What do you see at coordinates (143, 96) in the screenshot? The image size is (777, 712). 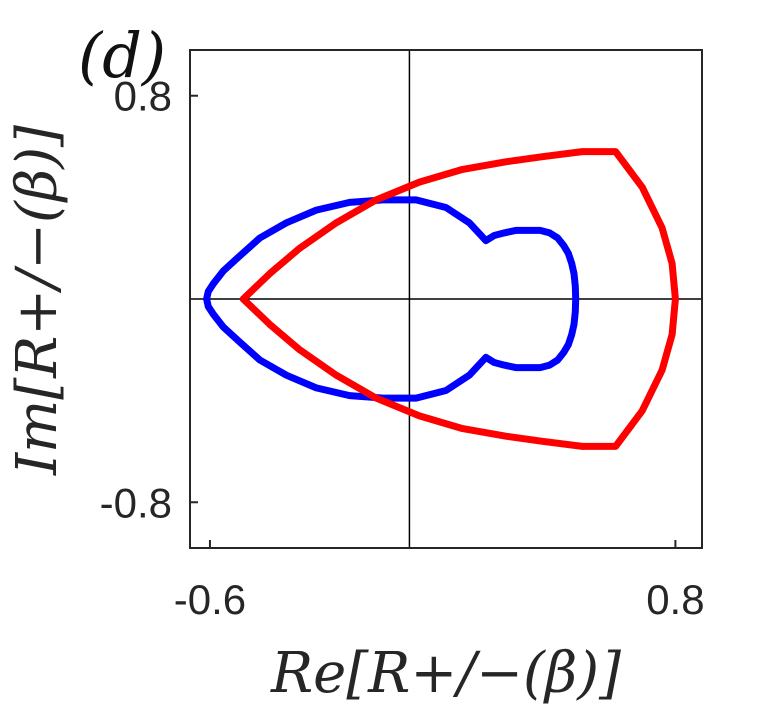 I see `y-tick-label: 0.8` at bounding box center [143, 96].